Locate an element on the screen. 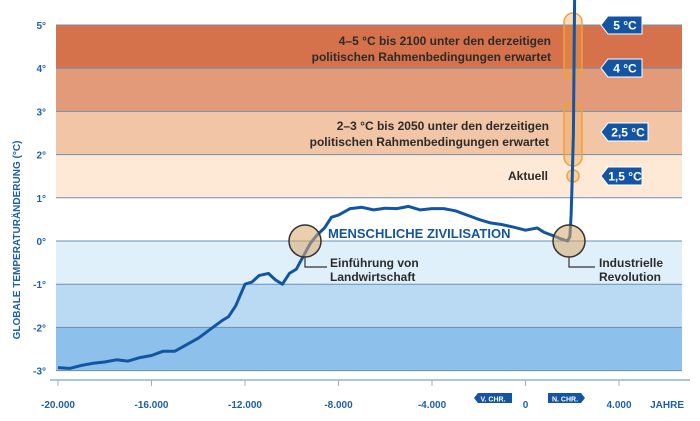 This screenshot has width=700, height=421. era-ad-label: N. CHR. is located at coordinates (565, 400).